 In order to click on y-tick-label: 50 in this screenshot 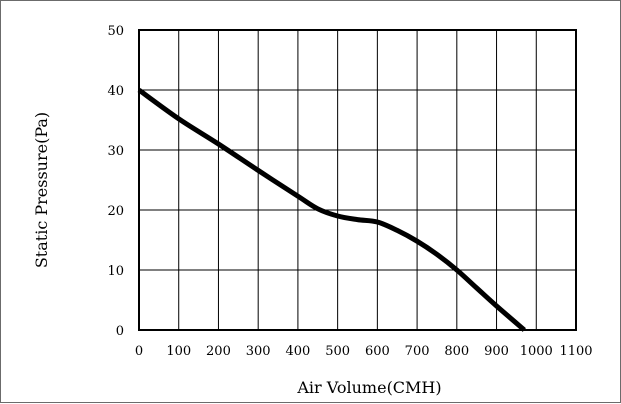, I will do `click(115, 31)`.